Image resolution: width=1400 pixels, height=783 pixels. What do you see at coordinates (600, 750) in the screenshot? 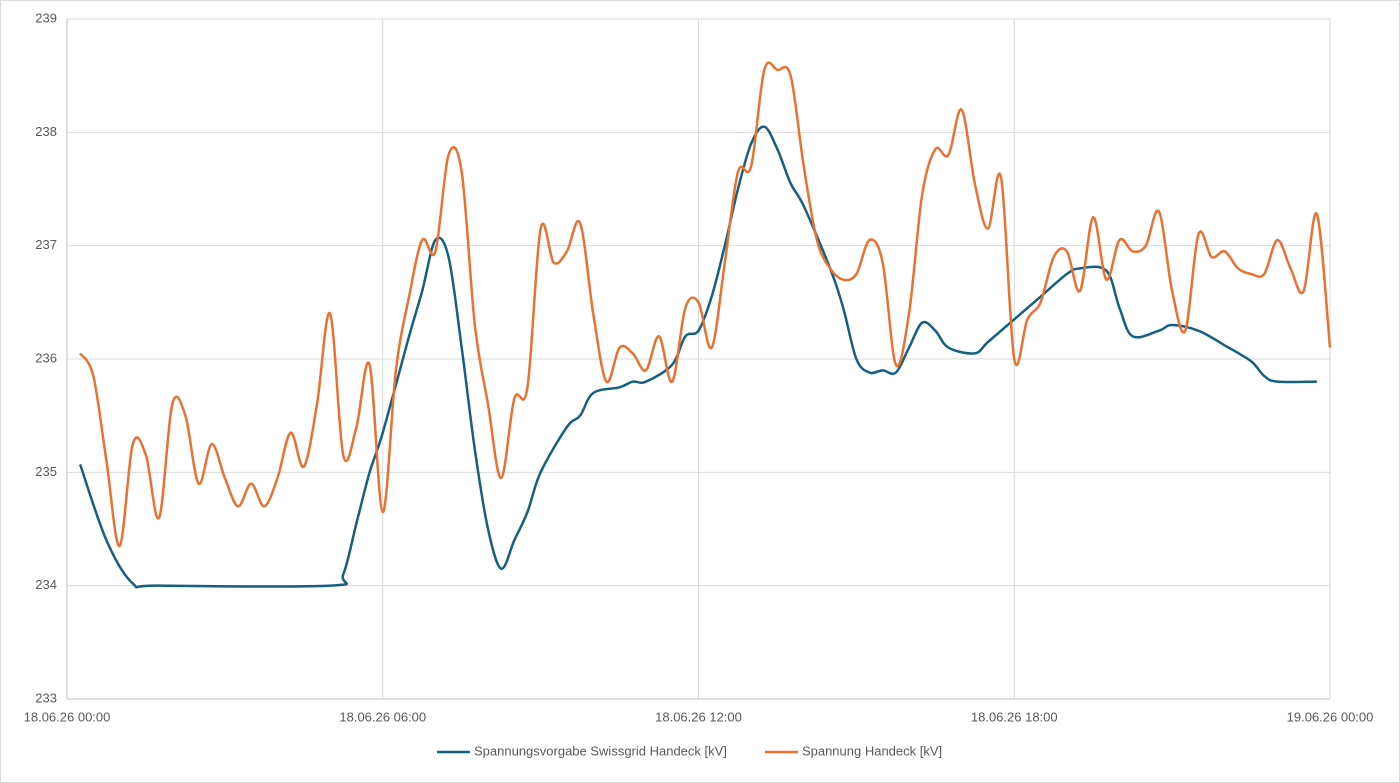
I see `legend-label: Spannungsvorgabe Swissgrid Handeck [kV]` at bounding box center [600, 750].